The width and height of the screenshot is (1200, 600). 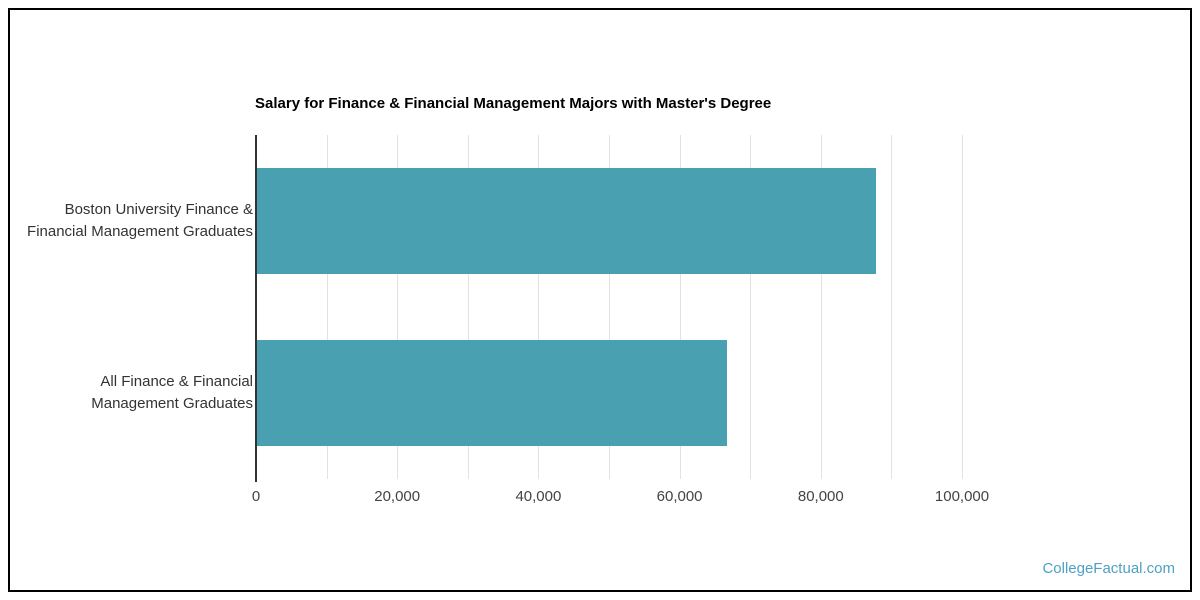 What do you see at coordinates (172, 403) in the screenshot?
I see `category-label-line: Management Graduates` at bounding box center [172, 403].